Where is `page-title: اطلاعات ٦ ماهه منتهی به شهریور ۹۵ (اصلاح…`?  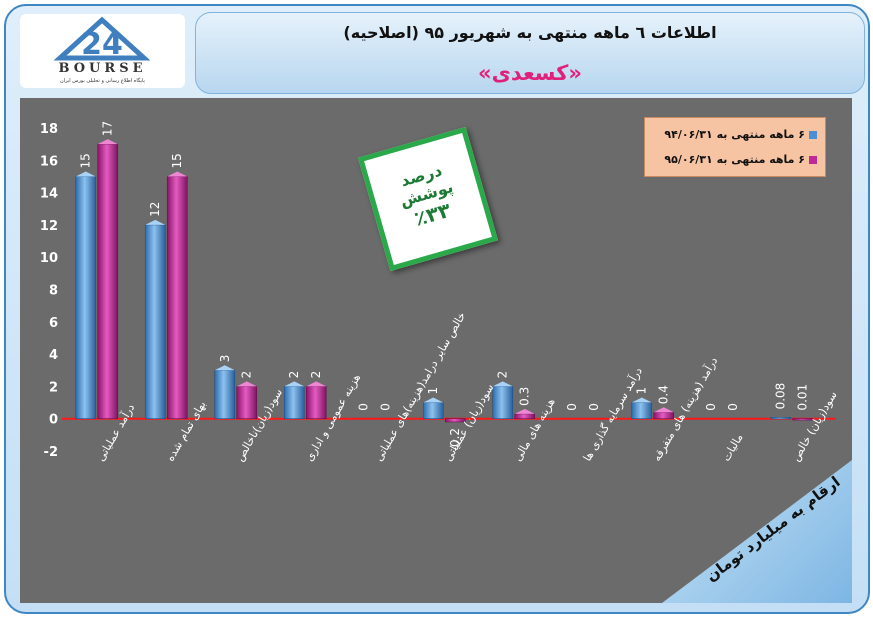 page-title: اطلاعات ٦ ماهه منتهی به شهریور ۹۵ (اصلاح… is located at coordinates (530, 32).